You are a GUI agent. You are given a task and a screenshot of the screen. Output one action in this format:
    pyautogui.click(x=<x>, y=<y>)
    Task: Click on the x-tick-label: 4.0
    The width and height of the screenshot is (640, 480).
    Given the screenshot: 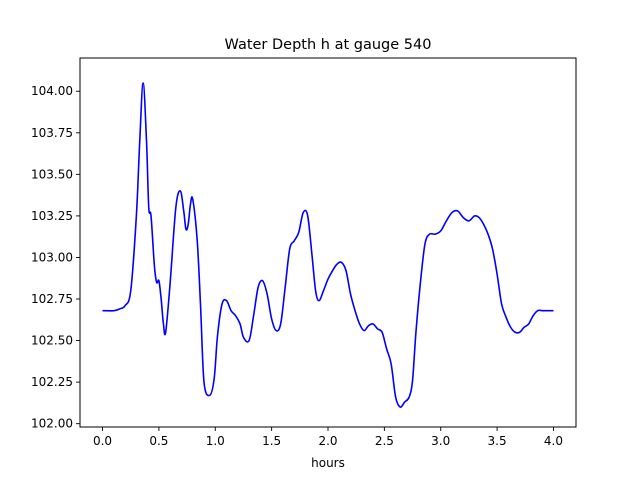 What is the action you would take?
    pyautogui.click(x=553, y=441)
    